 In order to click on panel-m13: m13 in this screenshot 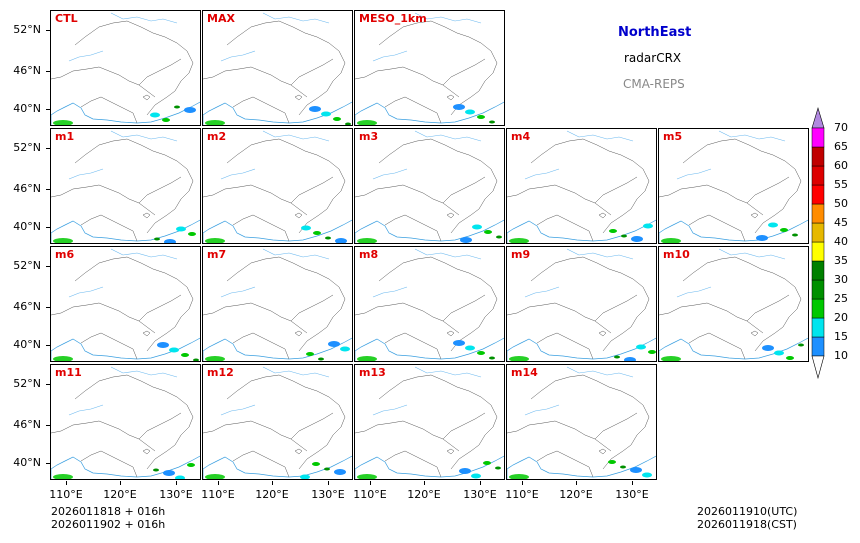, I will do `click(429, 422)`.